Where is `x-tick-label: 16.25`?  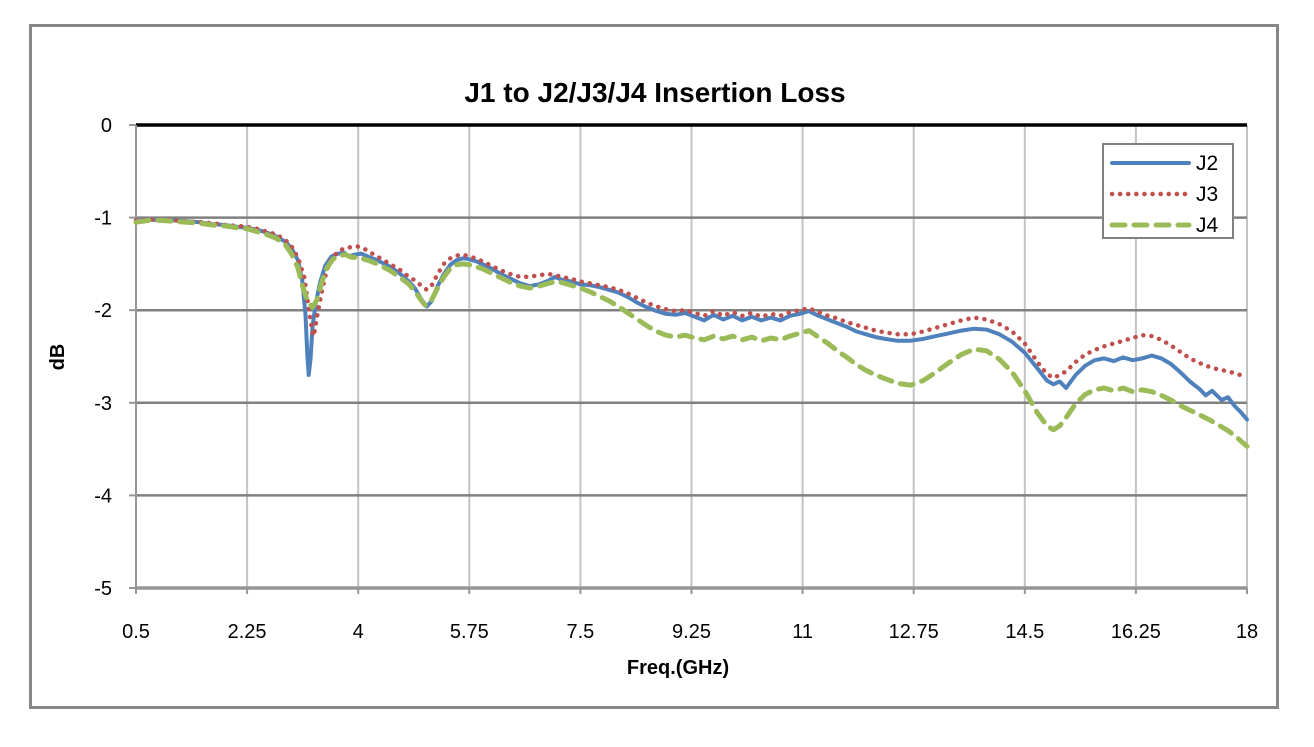 x-tick-label: 16.25 is located at coordinates (1136, 632).